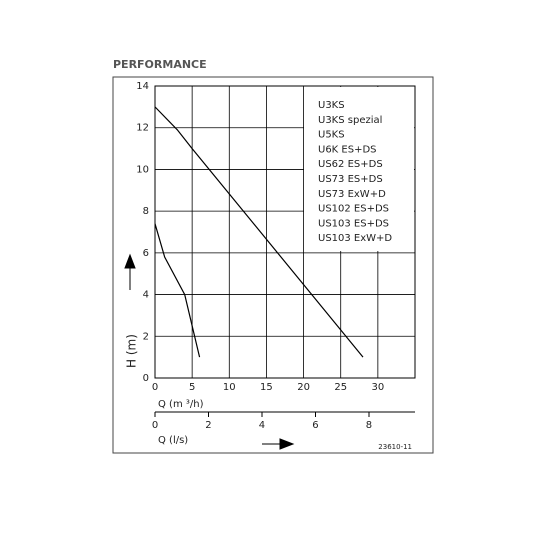  What do you see at coordinates (350, 179) in the screenshot?
I see `legend-entry: US73 ES+DS` at bounding box center [350, 179].